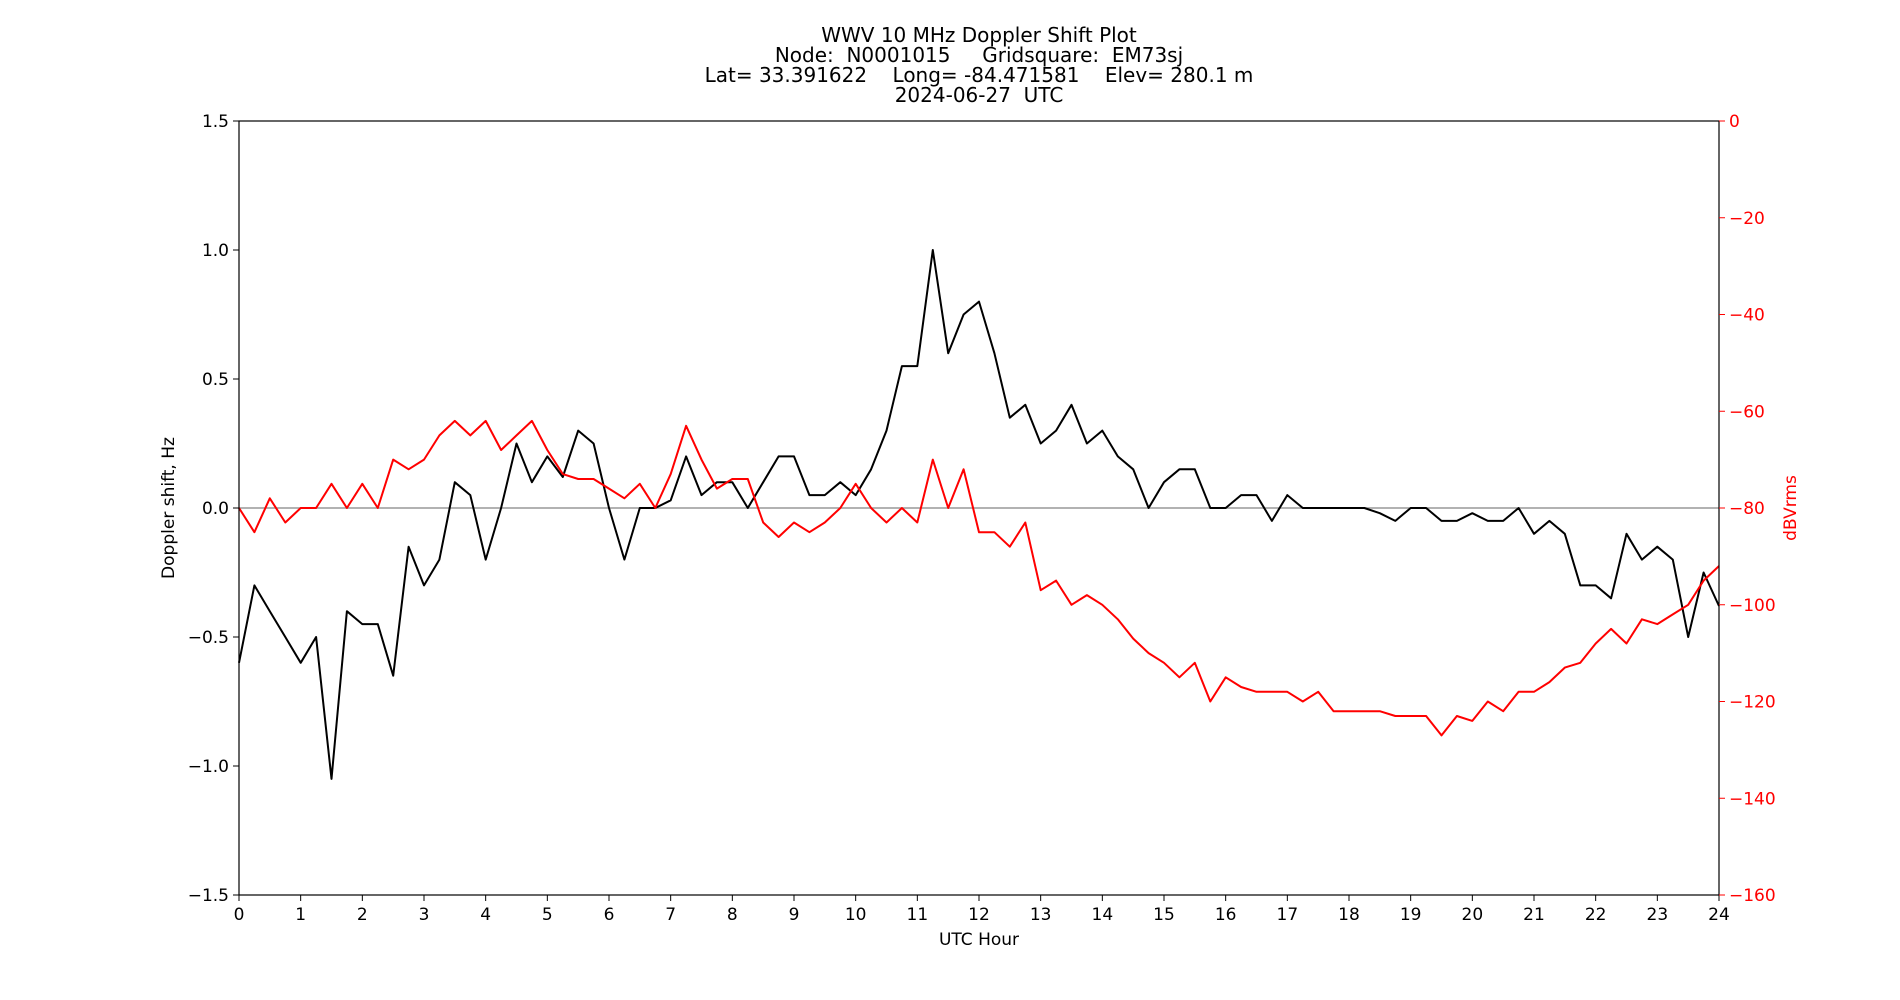 The width and height of the screenshot is (1900, 1000). I want to click on x-tick-label: 19, so click(1411, 915).